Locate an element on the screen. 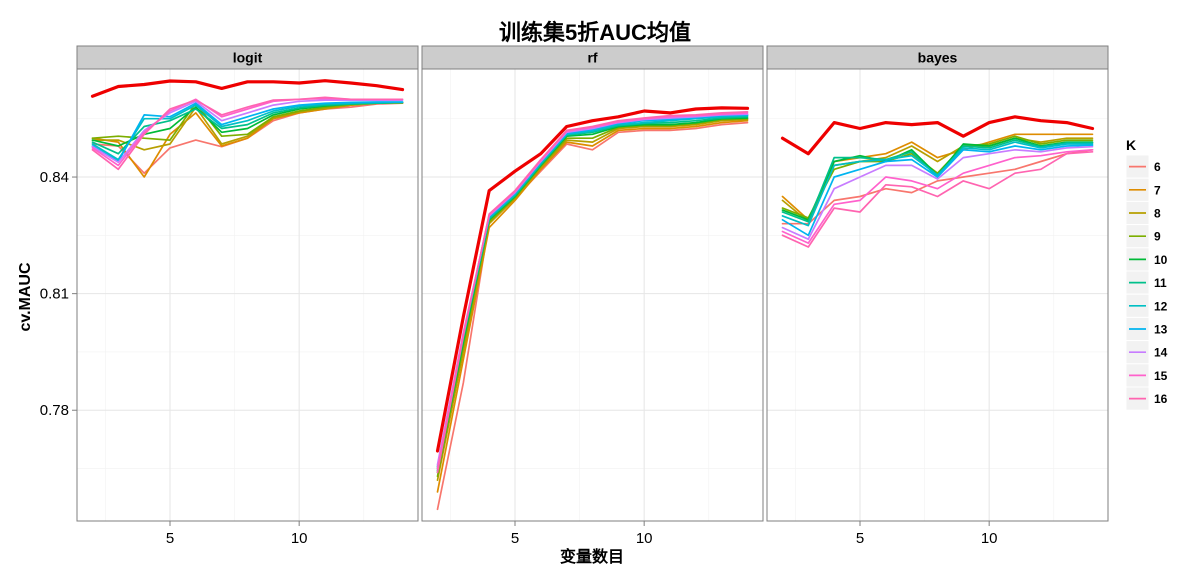  series-line-bayes-k12 is located at coordinates (937, 184).